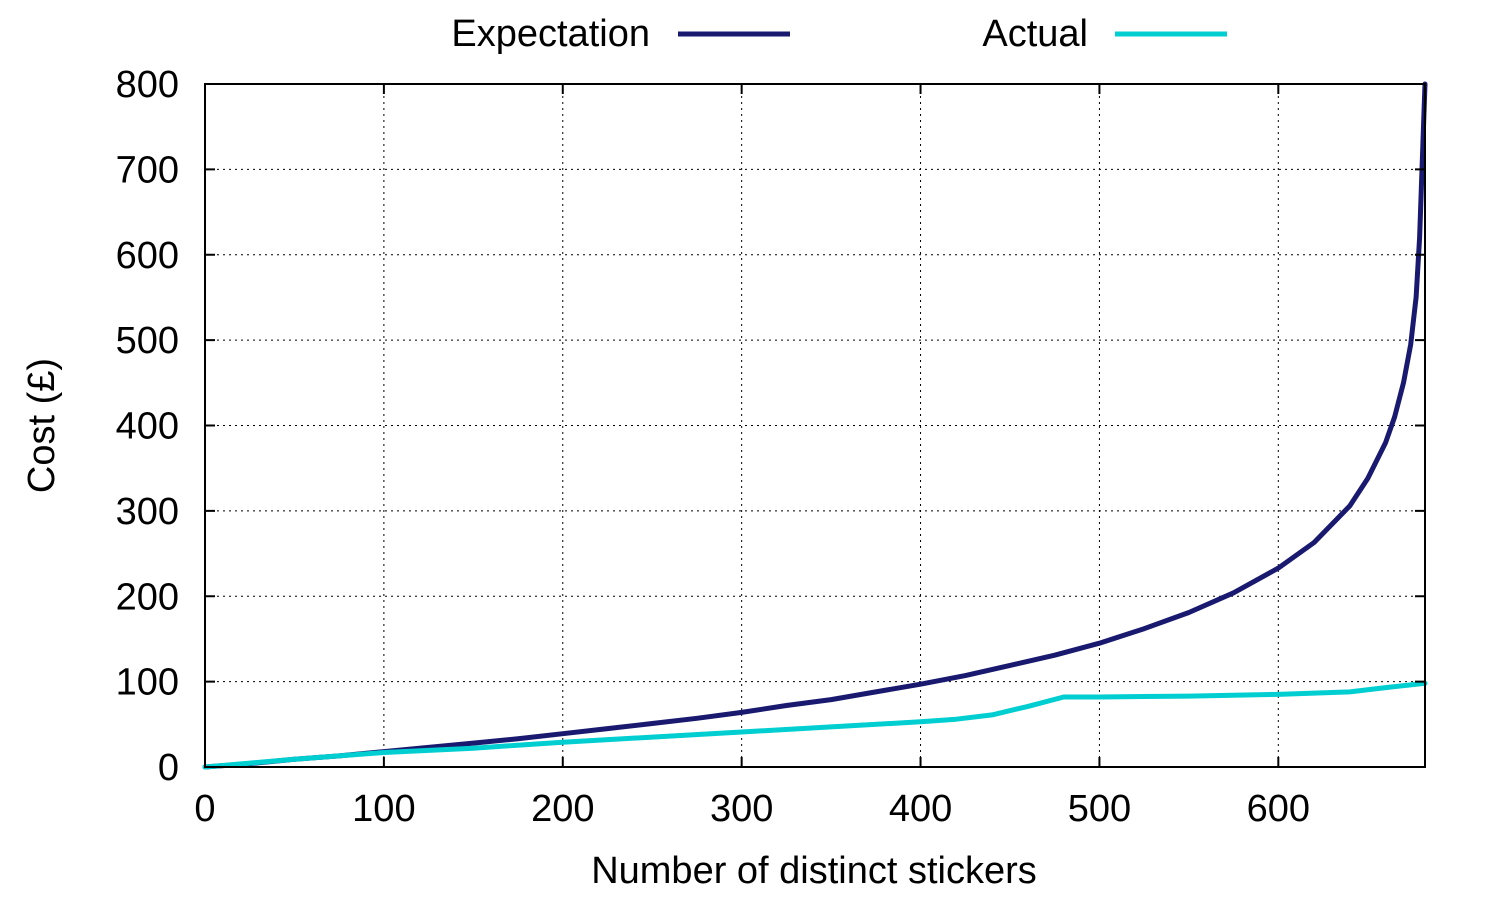 Image resolution: width=1500 pixels, height=906 pixels. I want to click on y-tick-label: 500, so click(147, 341).